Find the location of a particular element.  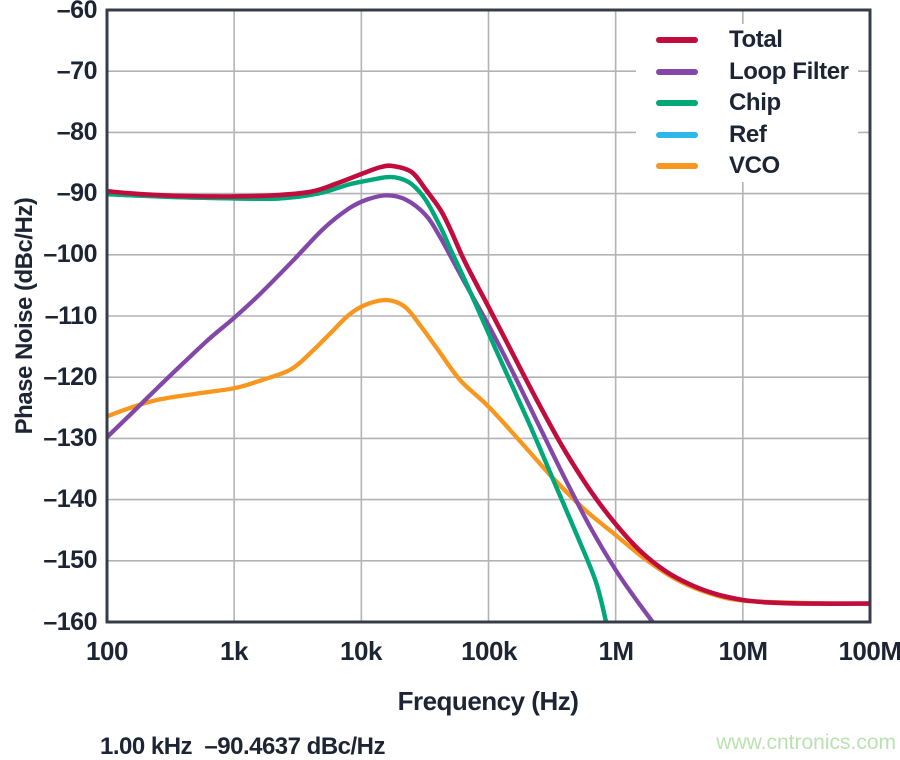

x-tick-label: 100M is located at coordinates (869, 651).